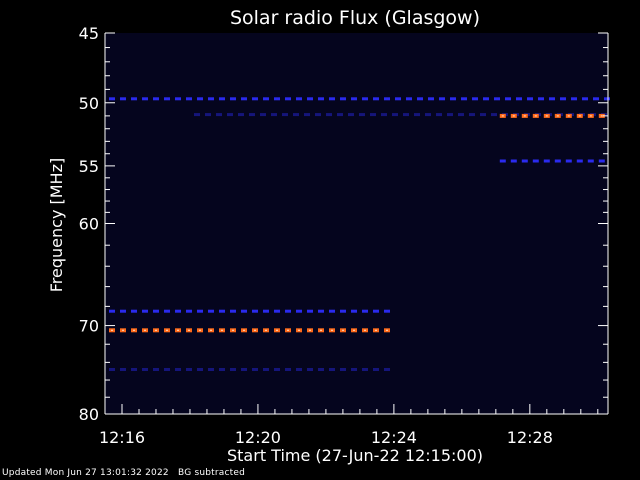  Describe the element at coordinates (122, 437) in the screenshot. I see `x-tick-label: 12:16` at that location.